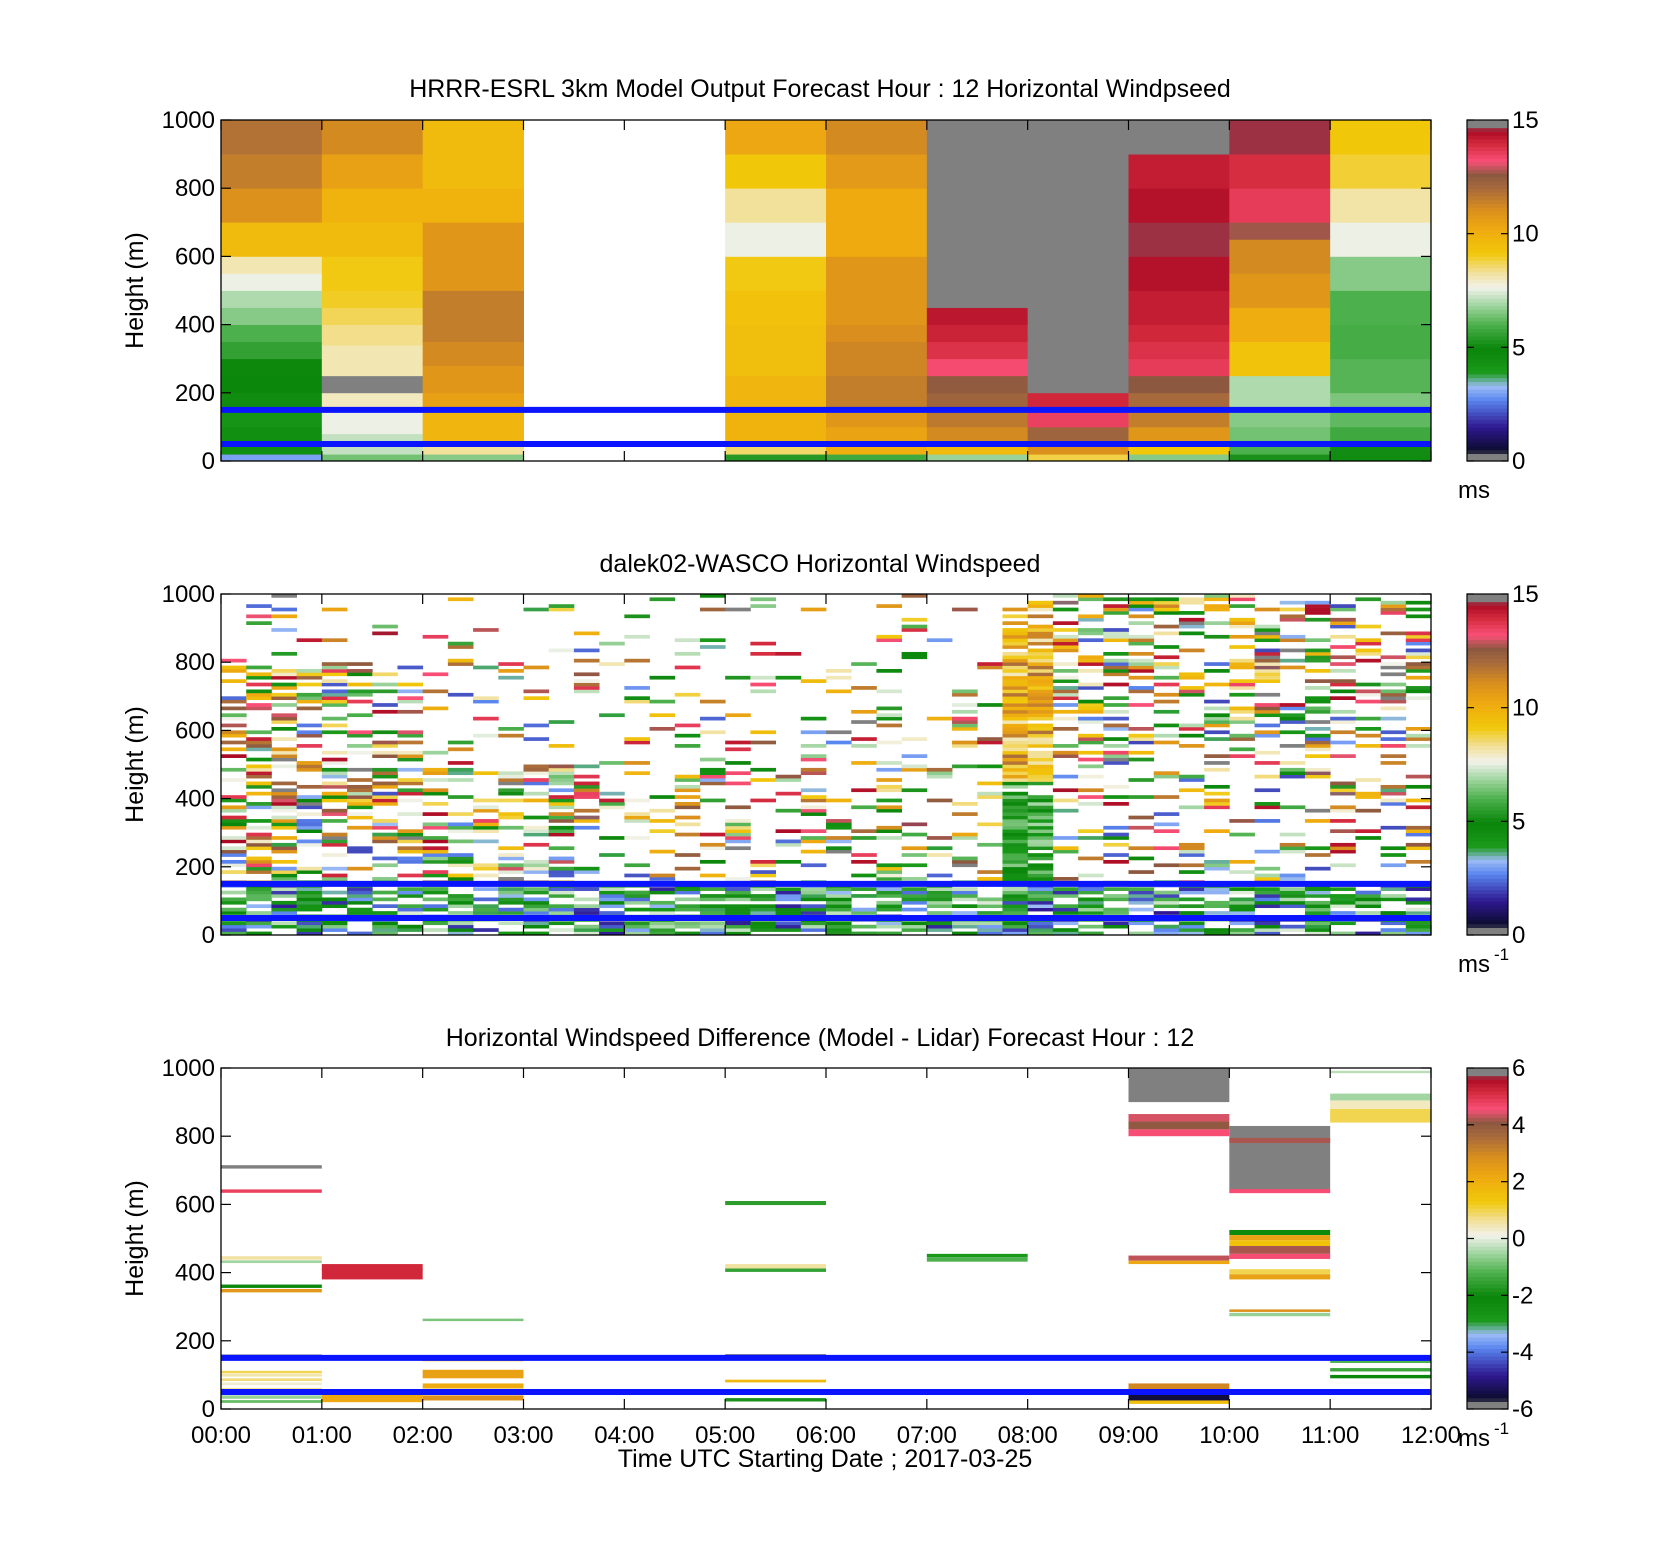 The width and height of the screenshot is (1680, 1561). What do you see at coordinates (195, 1204) in the screenshot?
I see `y-tick-label: 600` at bounding box center [195, 1204].